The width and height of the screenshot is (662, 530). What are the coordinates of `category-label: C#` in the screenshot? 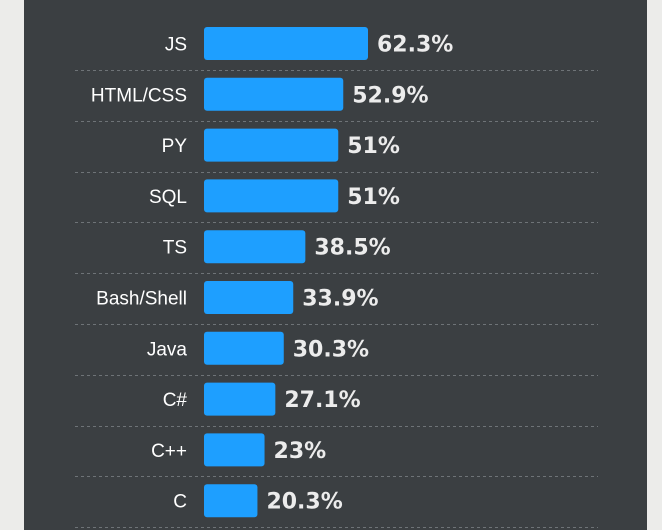 It's located at (175, 400).